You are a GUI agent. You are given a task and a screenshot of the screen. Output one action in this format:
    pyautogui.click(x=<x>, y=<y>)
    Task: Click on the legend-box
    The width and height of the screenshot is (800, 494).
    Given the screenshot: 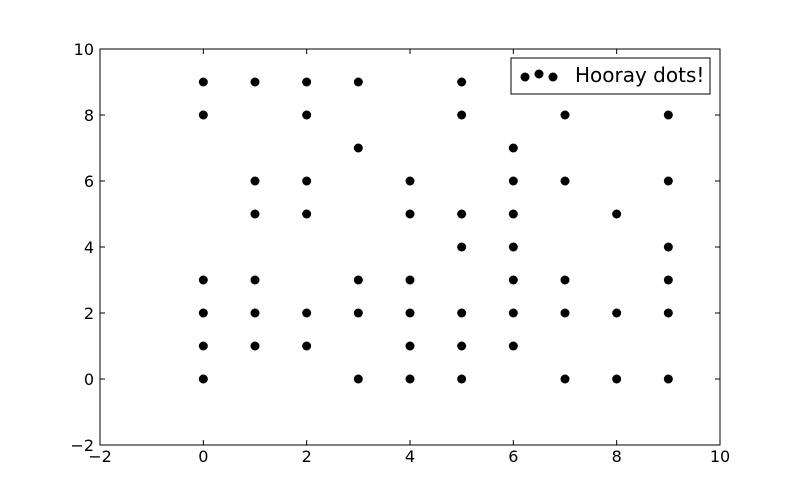 What is the action you would take?
    pyautogui.click(x=610, y=76)
    